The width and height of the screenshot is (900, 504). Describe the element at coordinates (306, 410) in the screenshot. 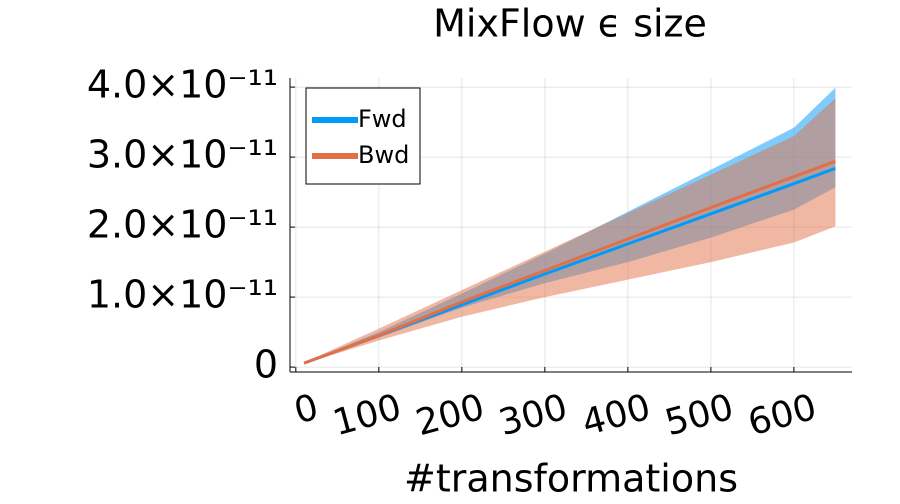

I see `x-tick-label: 0` at that location.